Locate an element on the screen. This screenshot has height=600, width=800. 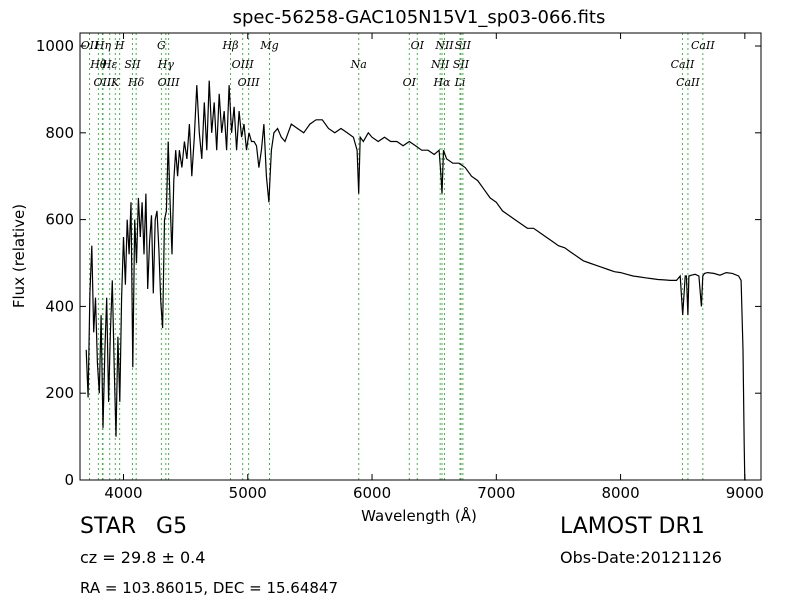
emission-line-label: Hε is located at coordinates (109, 64).